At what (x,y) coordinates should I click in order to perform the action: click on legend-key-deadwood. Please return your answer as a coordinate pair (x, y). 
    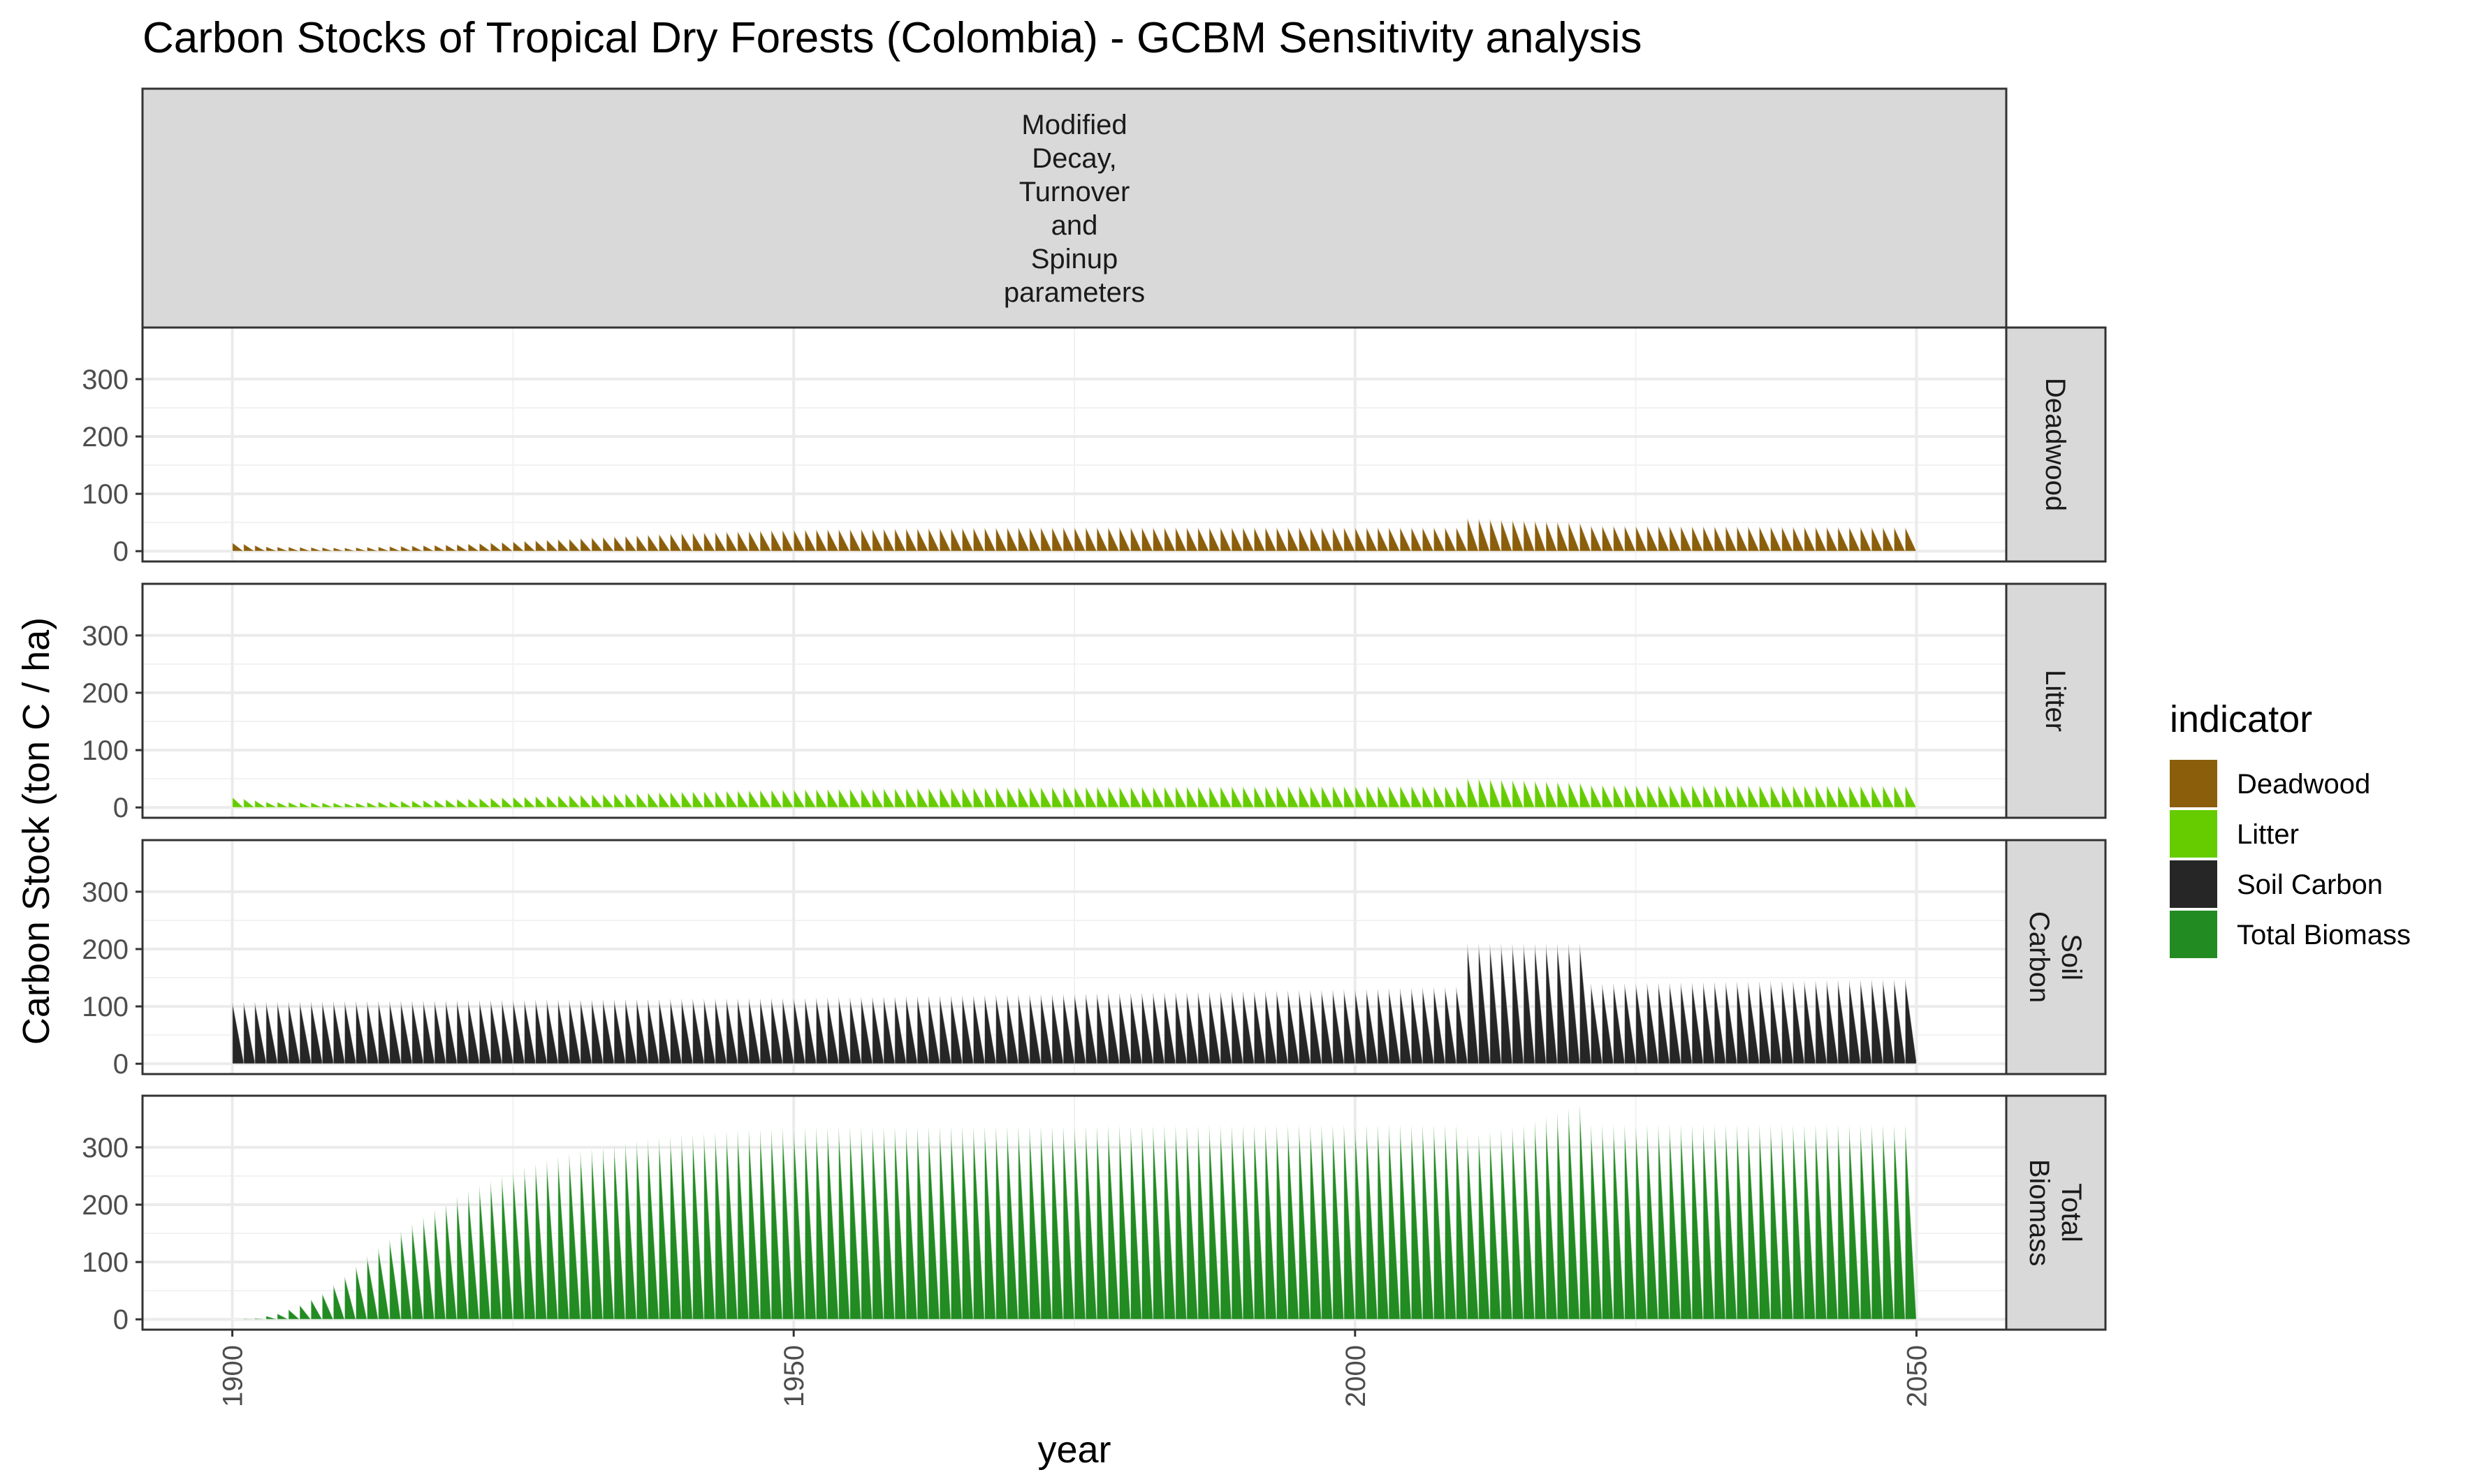
    Looking at the image, I should click on (2193, 783).